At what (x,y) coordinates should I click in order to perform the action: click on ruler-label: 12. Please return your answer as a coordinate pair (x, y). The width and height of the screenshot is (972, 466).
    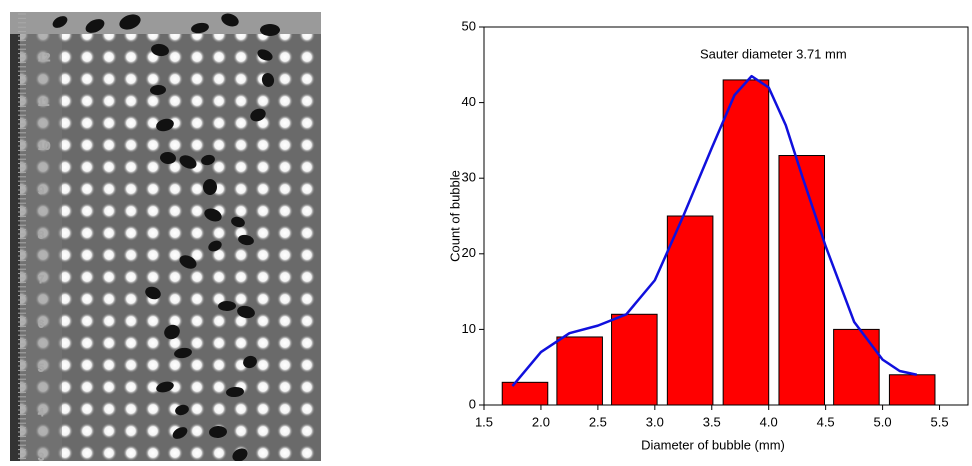
    Looking at the image, I should click on (44, 58).